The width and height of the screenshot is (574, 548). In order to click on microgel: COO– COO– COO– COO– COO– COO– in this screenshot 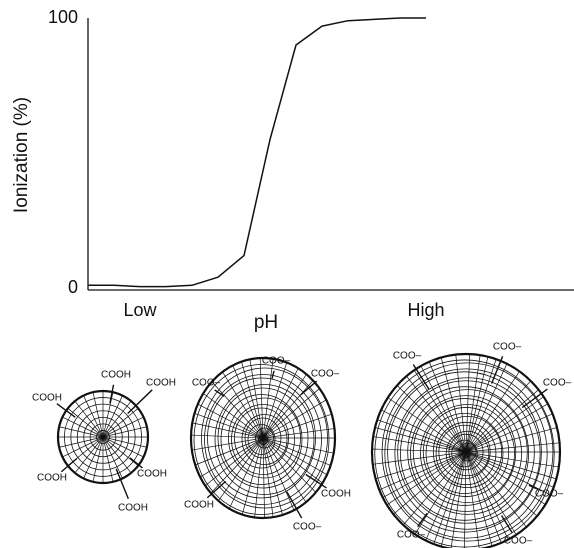, I will do `click(471, 445)`.